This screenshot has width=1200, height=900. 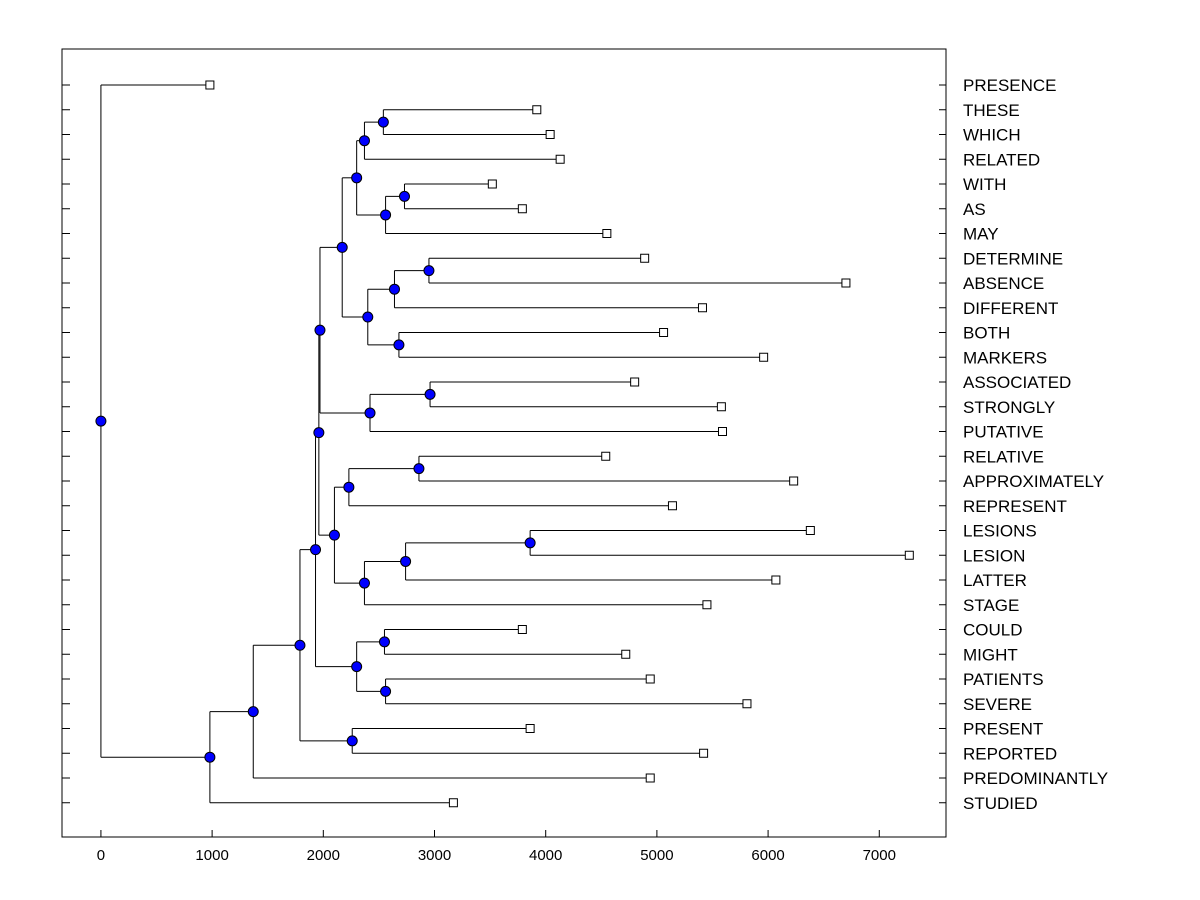 What do you see at coordinates (1015, 506) in the screenshot?
I see `leaf-label: REPRESENT` at bounding box center [1015, 506].